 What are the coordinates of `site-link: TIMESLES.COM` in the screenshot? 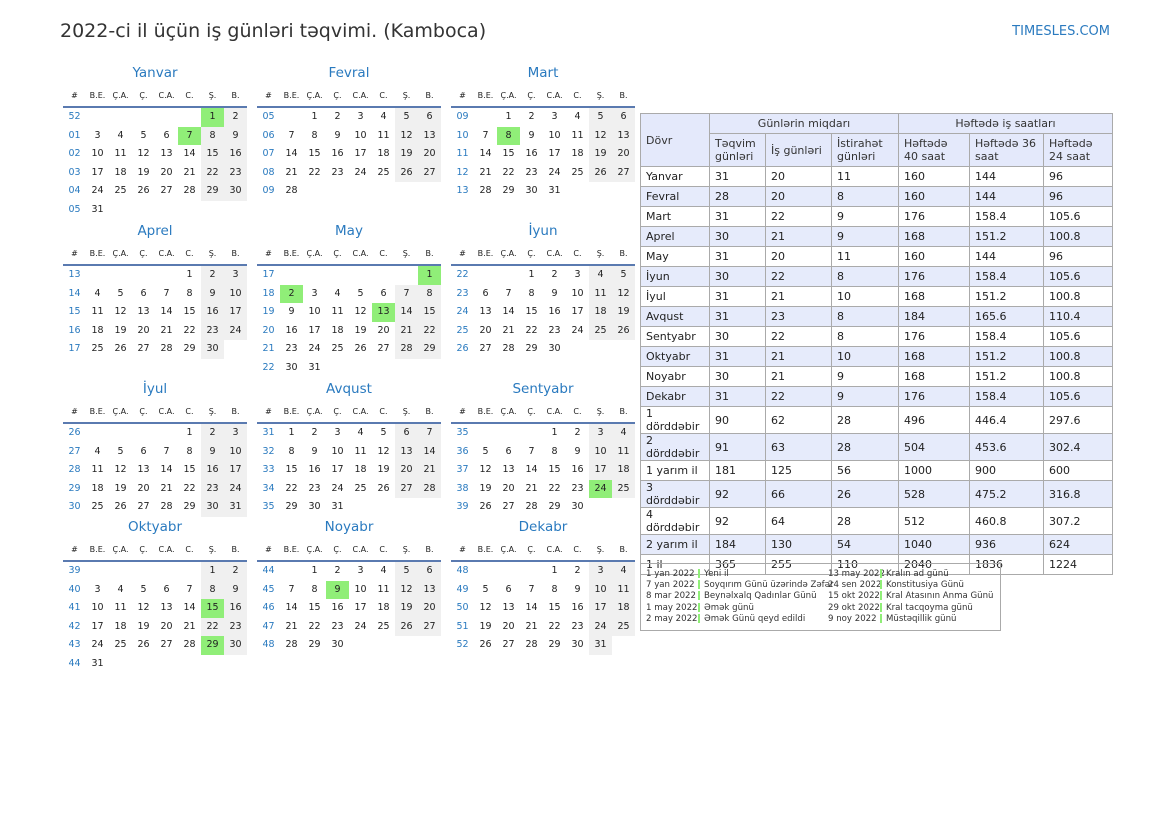 It's located at (1061, 31).